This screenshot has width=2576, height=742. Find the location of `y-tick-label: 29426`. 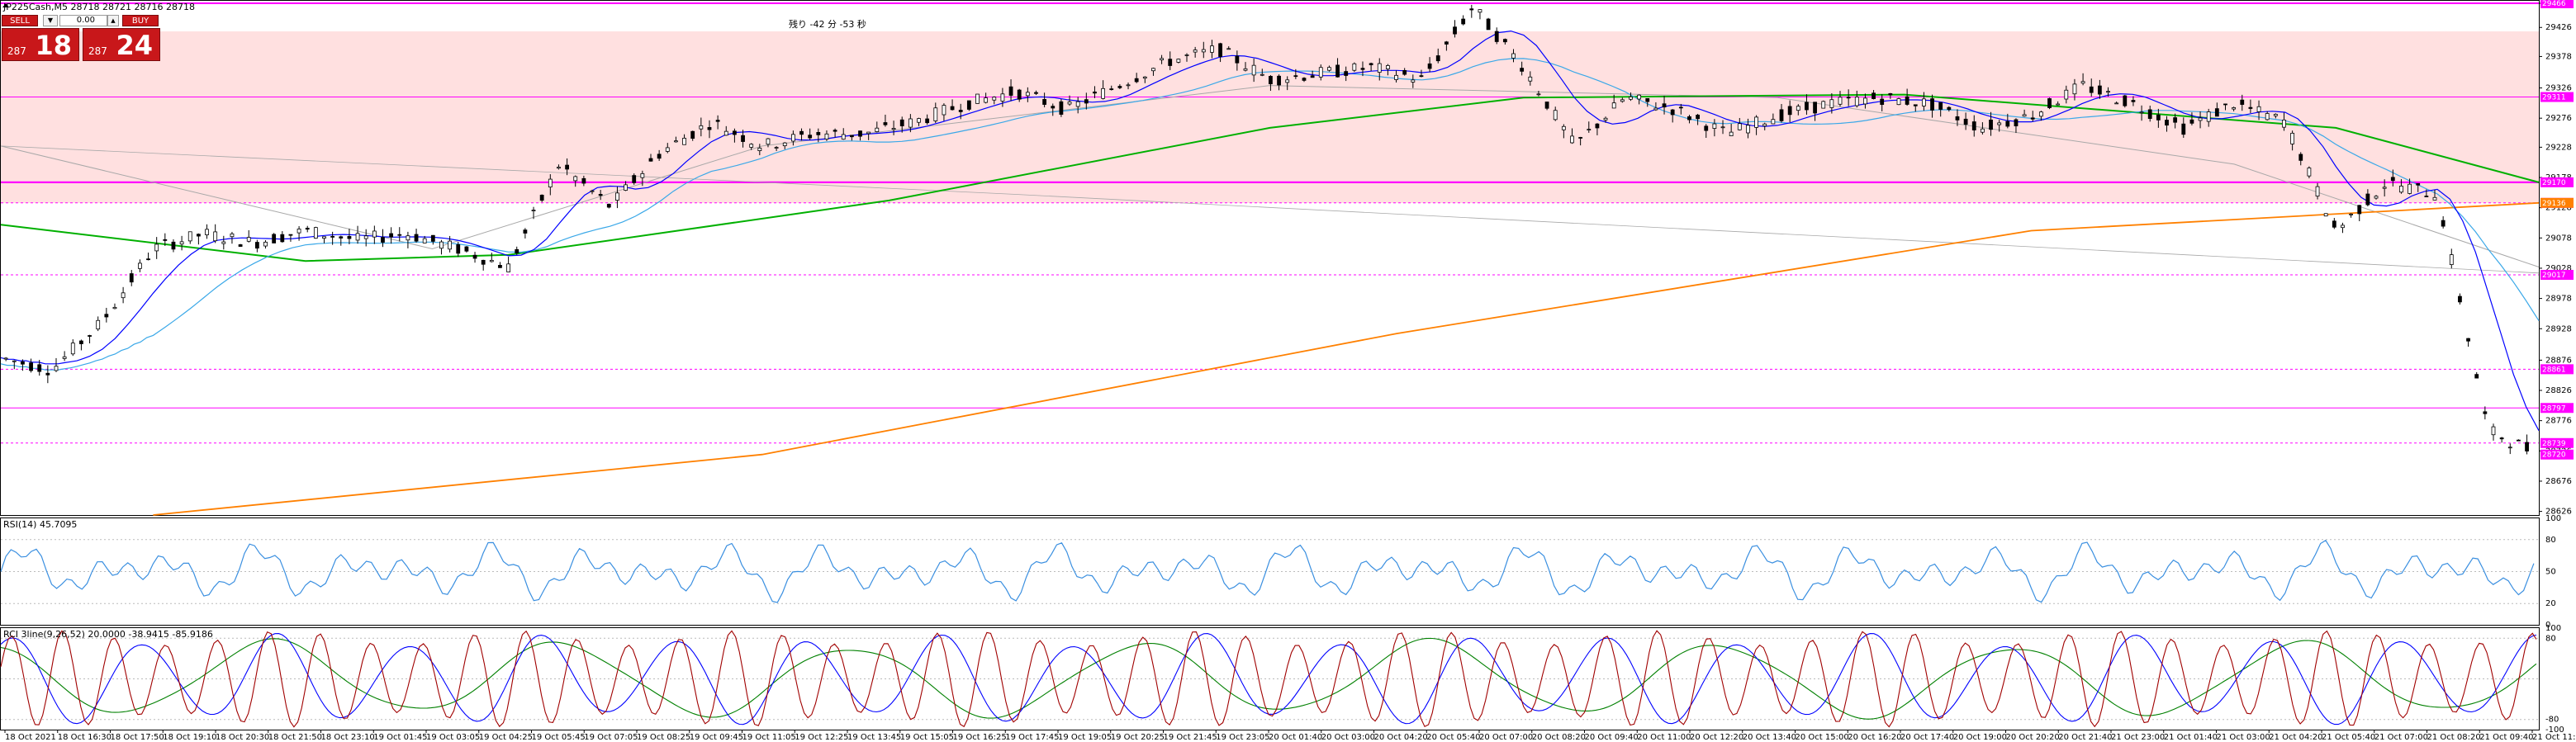

y-tick-label: 29426 is located at coordinates (2558, 27).